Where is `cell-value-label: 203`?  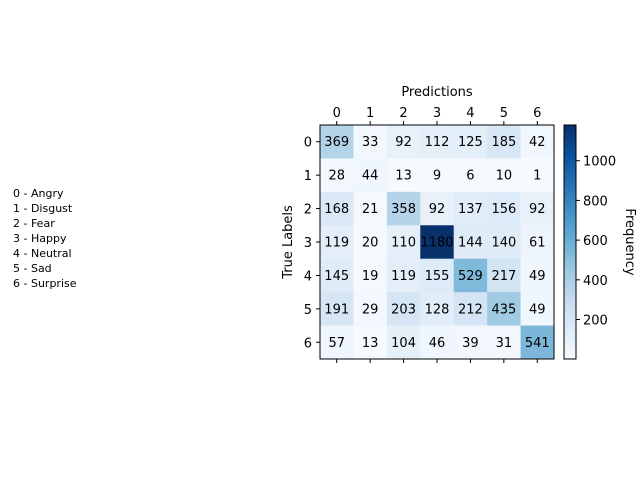 cell-value-label: 203 is located at coordinates (403, 309).